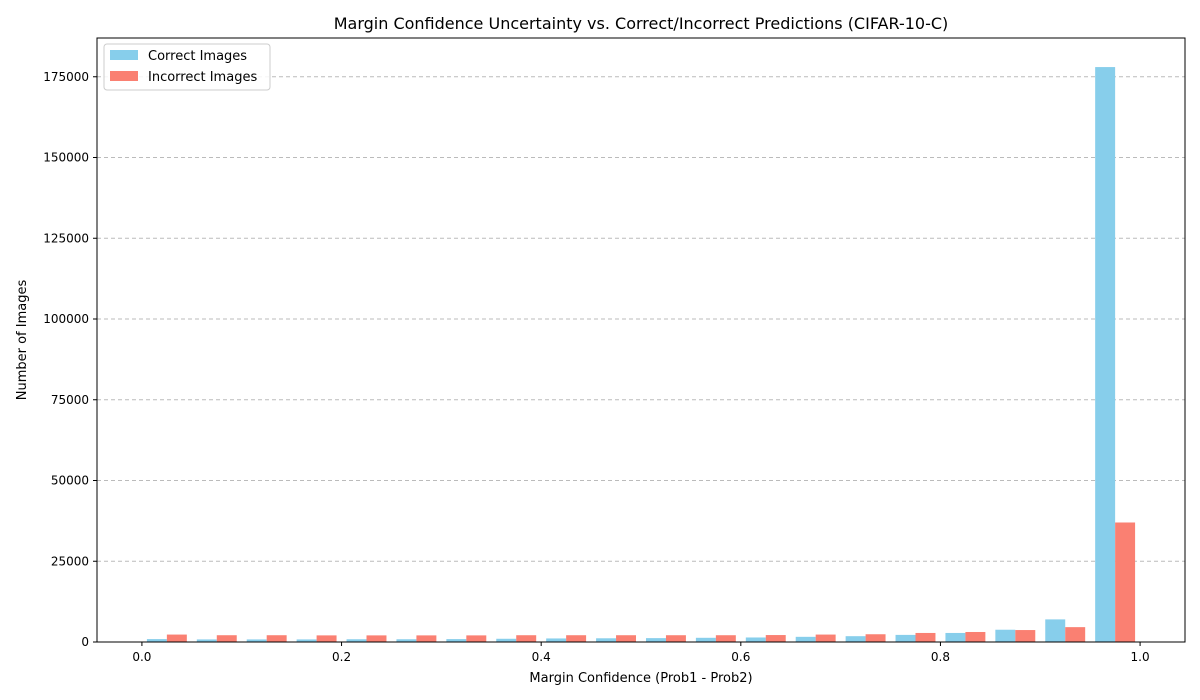 This screenshot has width=1200, height=700. Describe the element at coordinates (70, 561) in the screenshot. I see `y-tick-label: 25000` at that location.